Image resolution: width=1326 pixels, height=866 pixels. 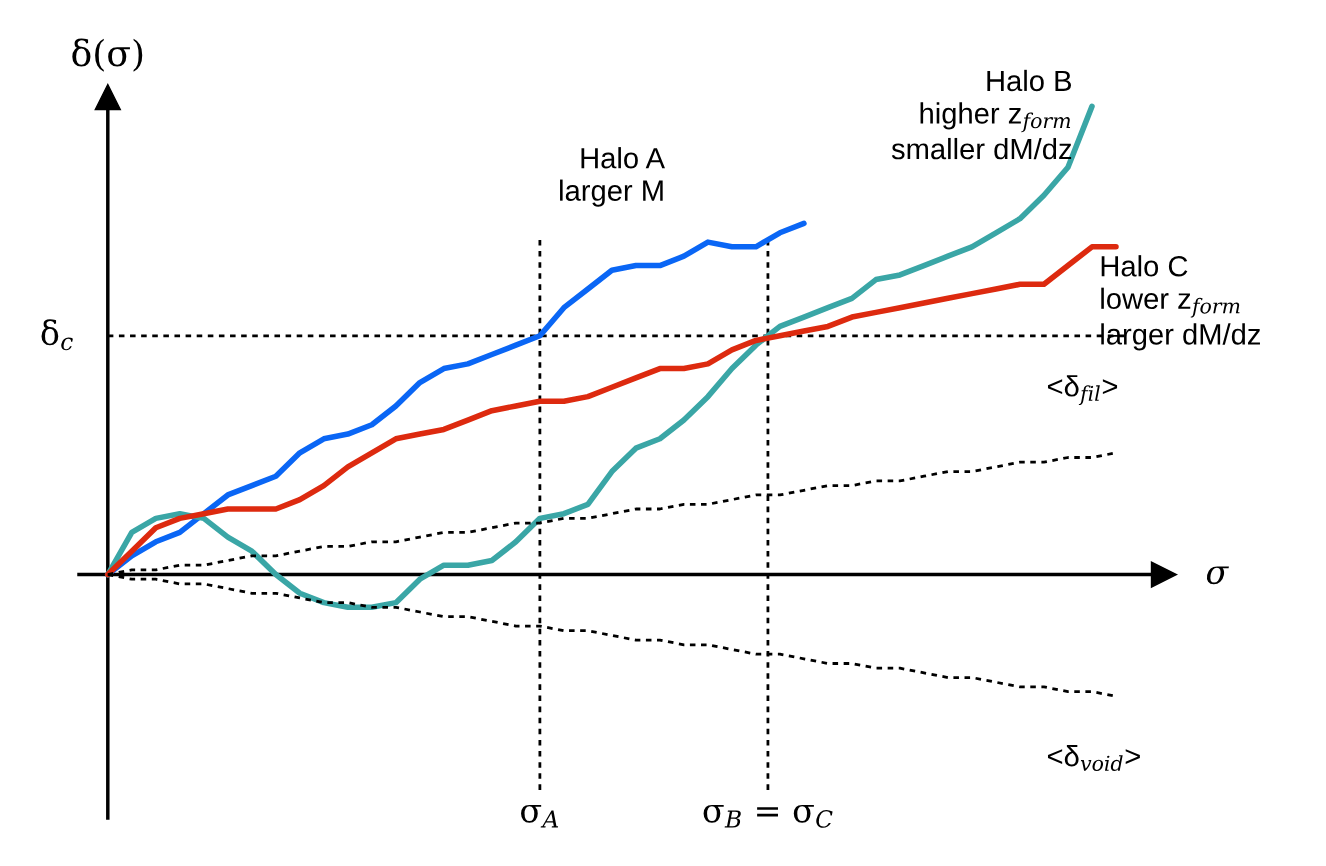 I want to click on series-label: <δ$_{fil}$>, so click(x=1082, y=390).